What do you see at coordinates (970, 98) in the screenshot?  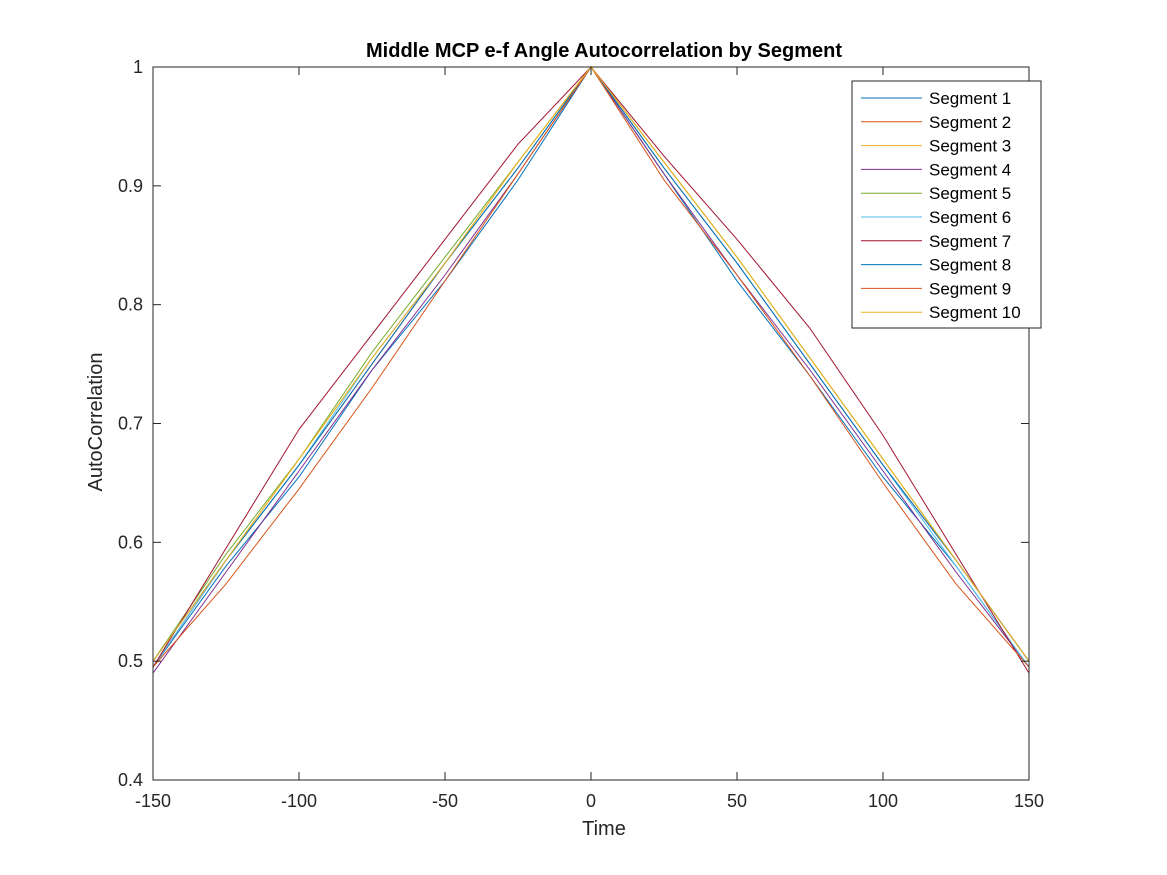 I see `legend-label-segment-1: Segment 1` at bounding box center [970, 98].